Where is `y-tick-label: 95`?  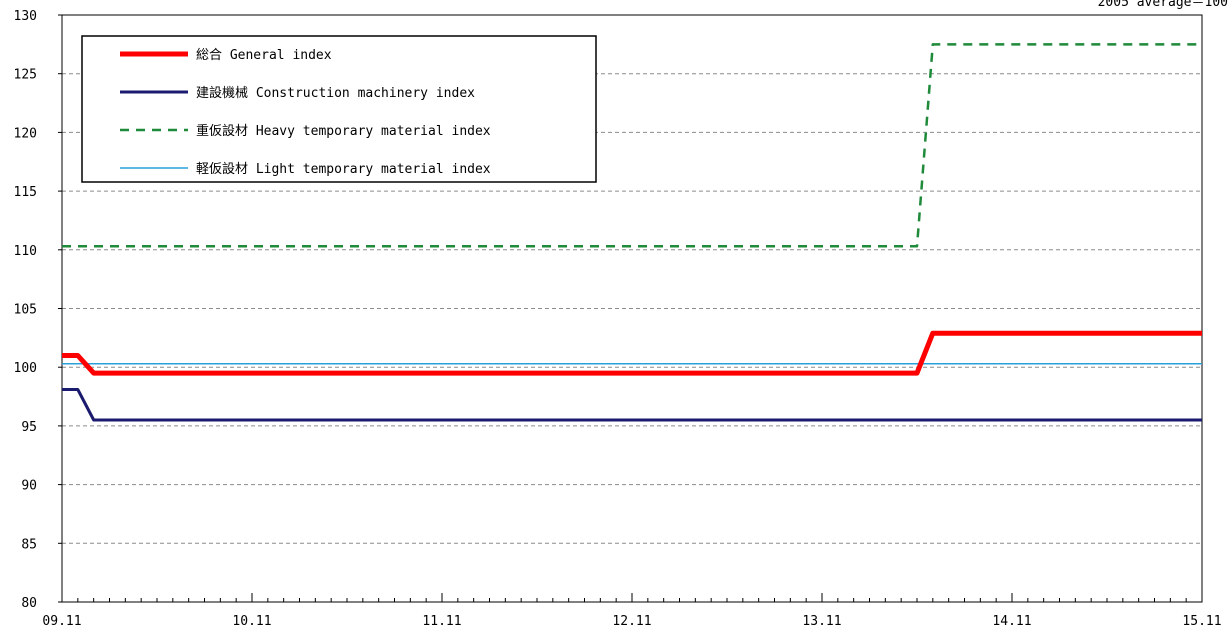 y-tick-label: 95 is located at coordinates (29, 427).